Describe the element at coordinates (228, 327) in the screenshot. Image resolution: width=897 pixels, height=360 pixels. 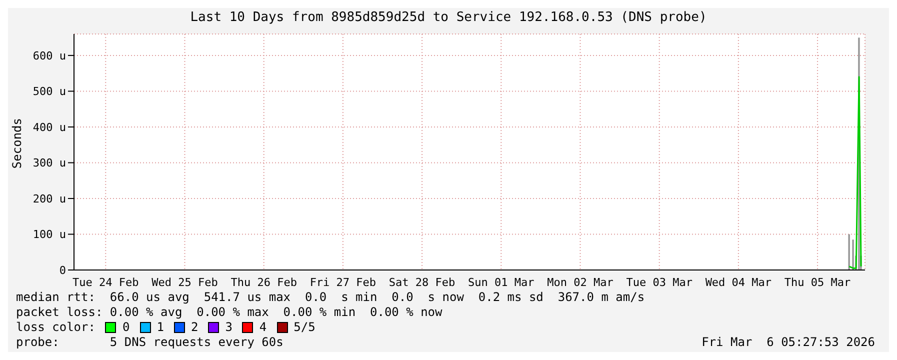
I see `text: 3` at that location.